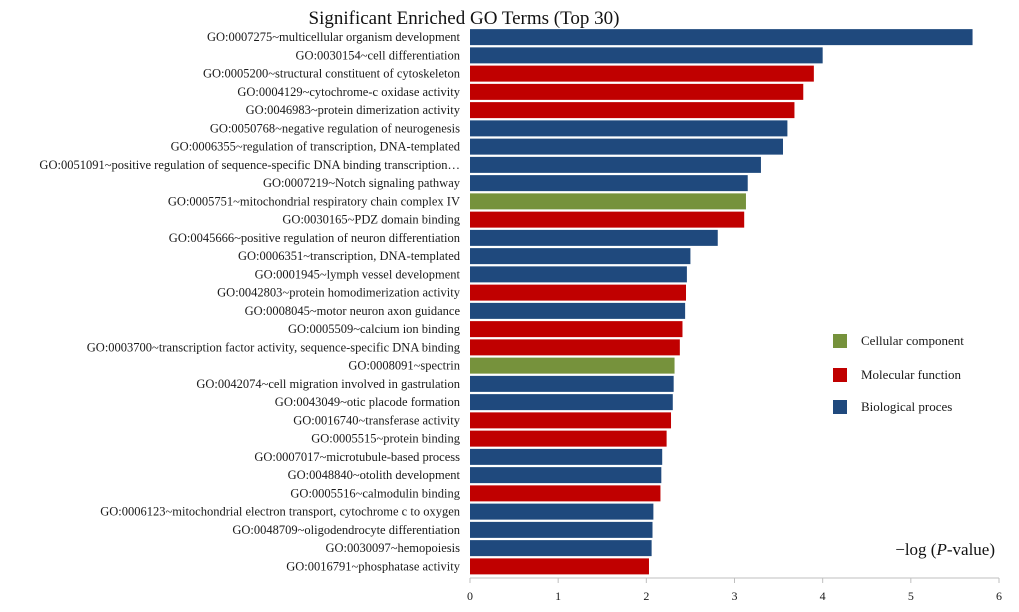 The height and width of the screenshot is (612, 1019). Describe the element at coordinates (911, 374) in the screenshot. I see `legend-label-2: Molecular function` at that location.